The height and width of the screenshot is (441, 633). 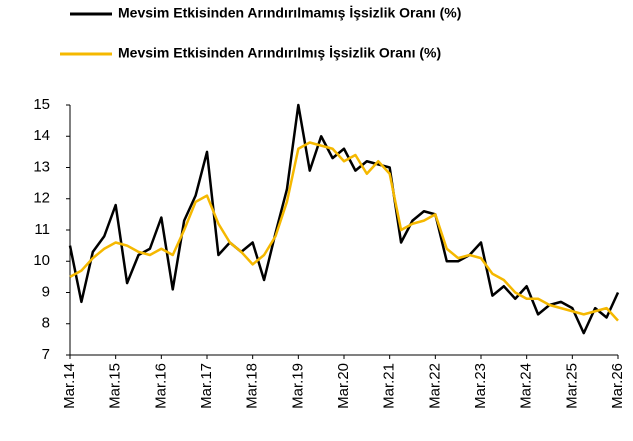 I want to click on x-tick-label: Mar.25, so click(x=571, y=386).